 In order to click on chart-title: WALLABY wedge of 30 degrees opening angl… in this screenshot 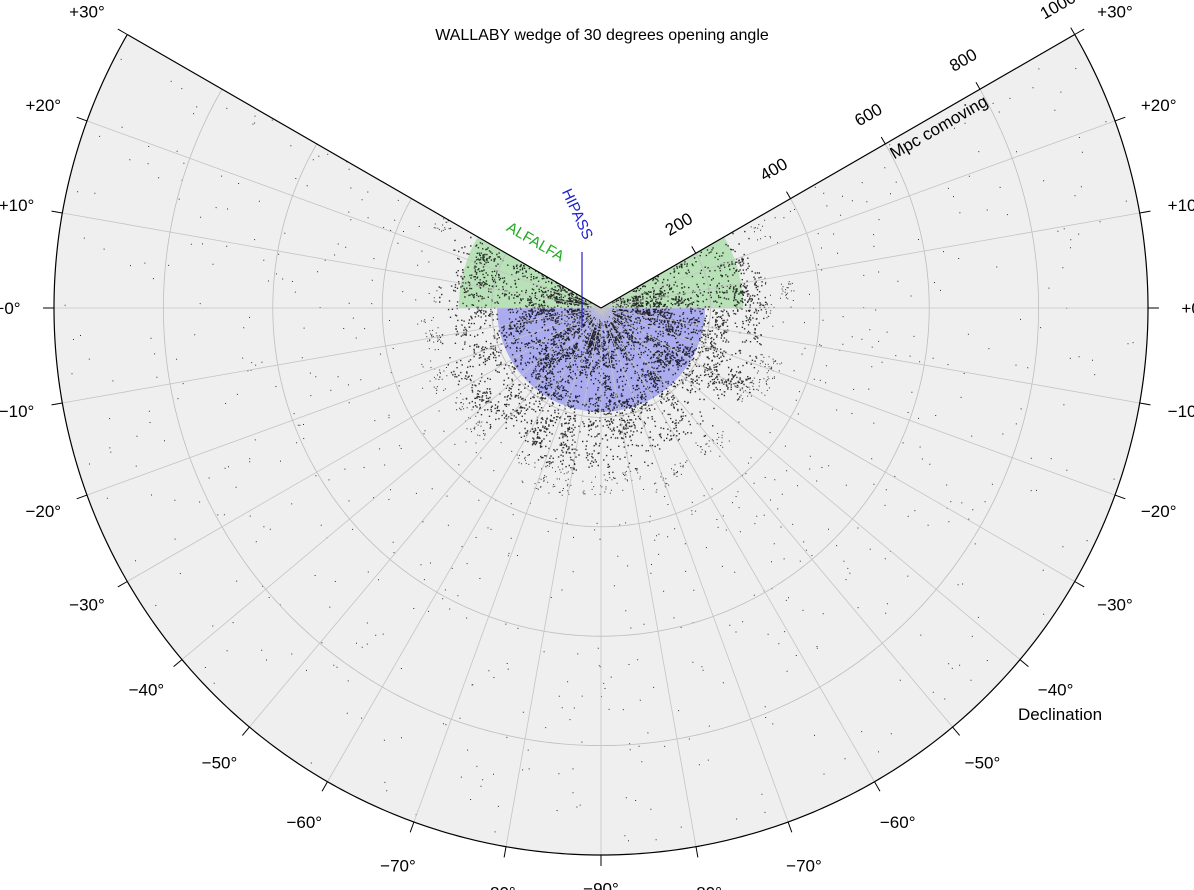, I will do `click(602, 35)`.